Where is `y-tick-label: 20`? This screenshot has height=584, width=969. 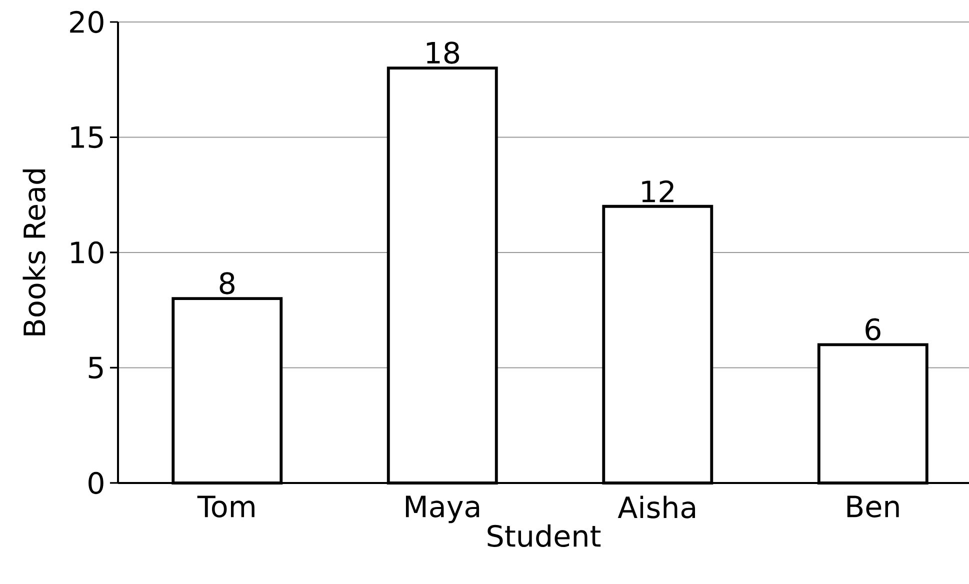 y-tick-label: 20 is located at coordinates (87, 22).